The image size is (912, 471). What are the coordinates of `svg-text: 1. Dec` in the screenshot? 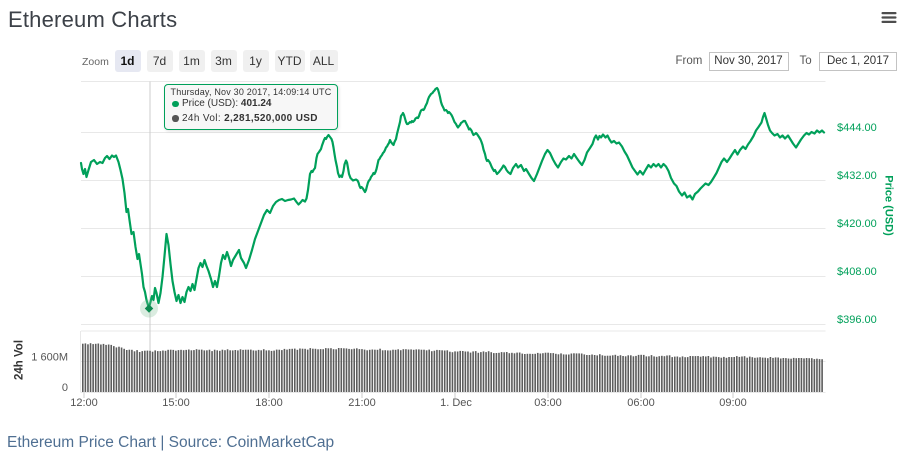 It's located at (456, 403).